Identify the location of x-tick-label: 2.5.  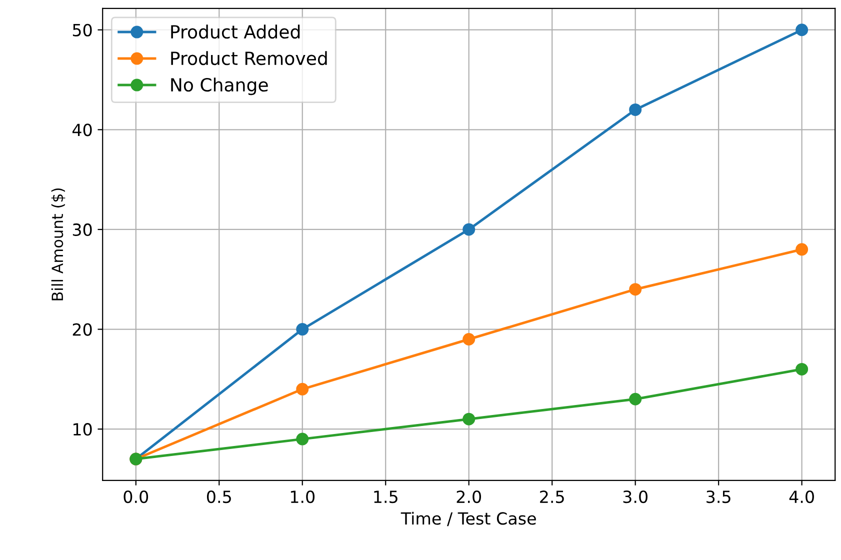
(552, 497).